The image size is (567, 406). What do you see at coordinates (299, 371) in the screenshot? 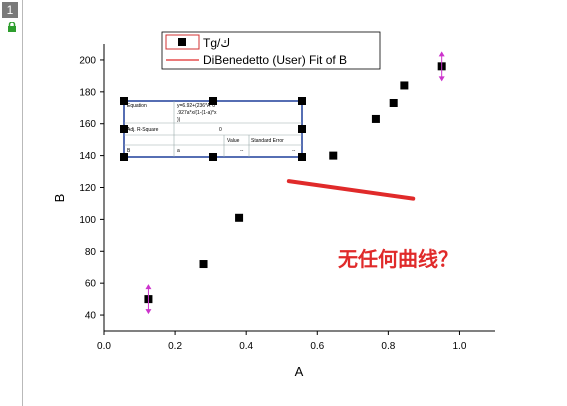
I see `x-axis-label: A` at bounding box center [299, 371].